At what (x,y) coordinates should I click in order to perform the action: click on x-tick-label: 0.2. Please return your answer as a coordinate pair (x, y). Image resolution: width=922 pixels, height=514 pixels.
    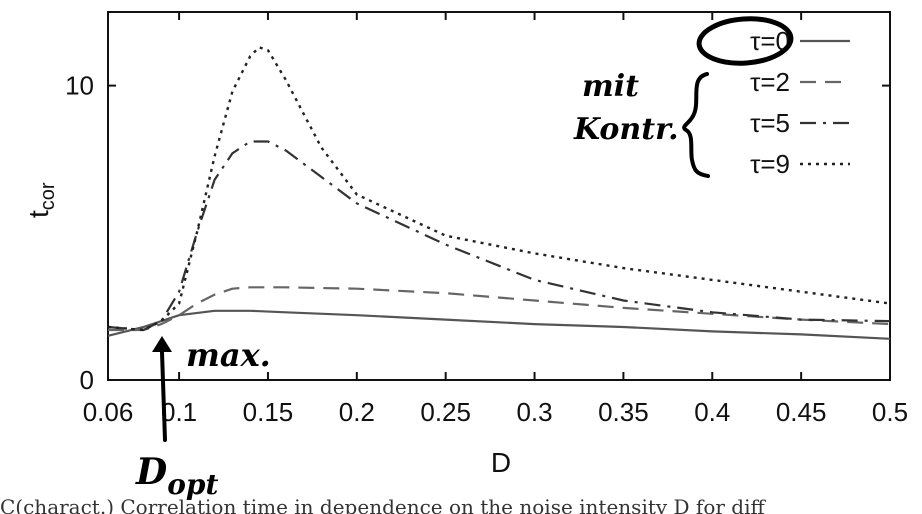
    Looking at the image, I should click on (357, 412).